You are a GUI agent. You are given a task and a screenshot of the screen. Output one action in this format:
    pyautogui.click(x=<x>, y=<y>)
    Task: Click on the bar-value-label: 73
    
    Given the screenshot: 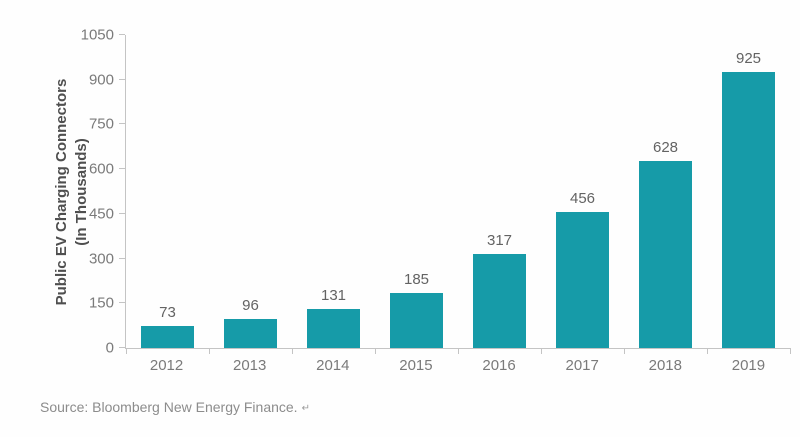 What is the action you would take?
    pyautogui.click(x=167, y=313)
    